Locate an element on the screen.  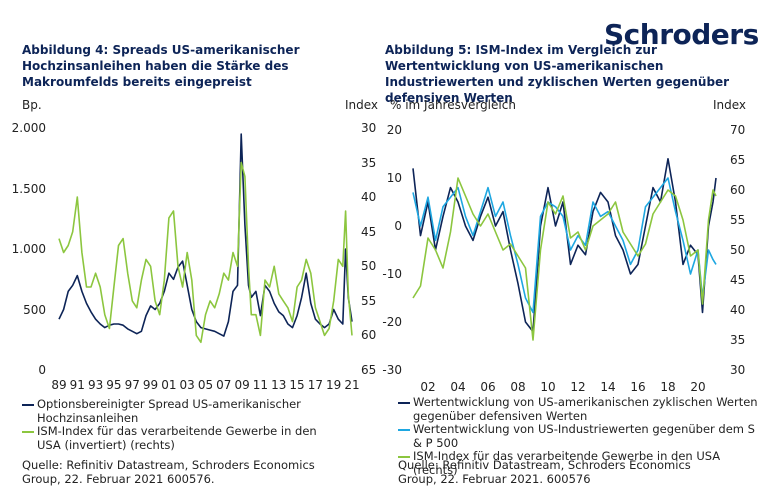
x-tick-label: 95 is located at coordinates (114, 385).